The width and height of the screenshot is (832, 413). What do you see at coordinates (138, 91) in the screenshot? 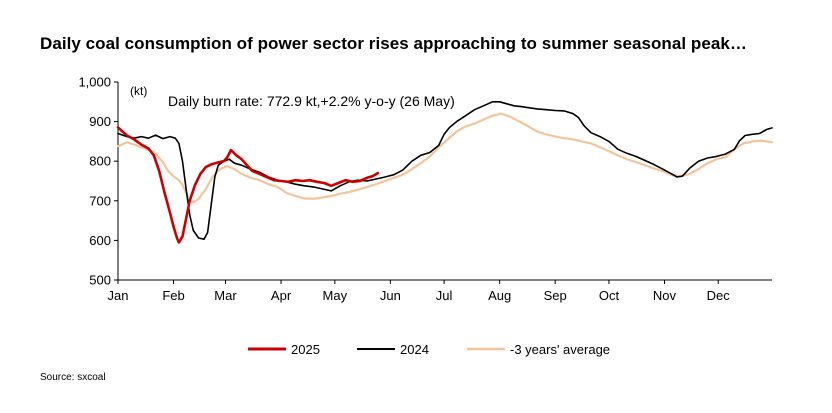
I see `y-unit-label: (kt)` at bounding box center [138, 91].